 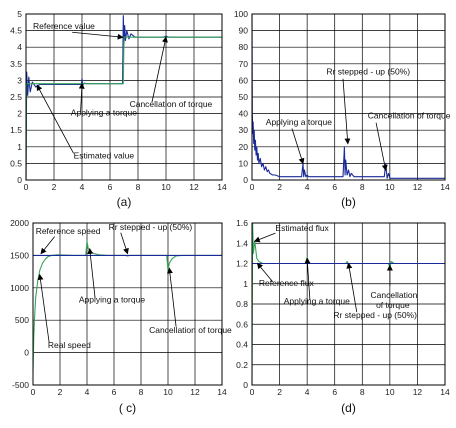 What do you see at coordinates (64, 26) in the screenshot?
I see `annotation-label: Reference value` at bounding box center [64, 26].